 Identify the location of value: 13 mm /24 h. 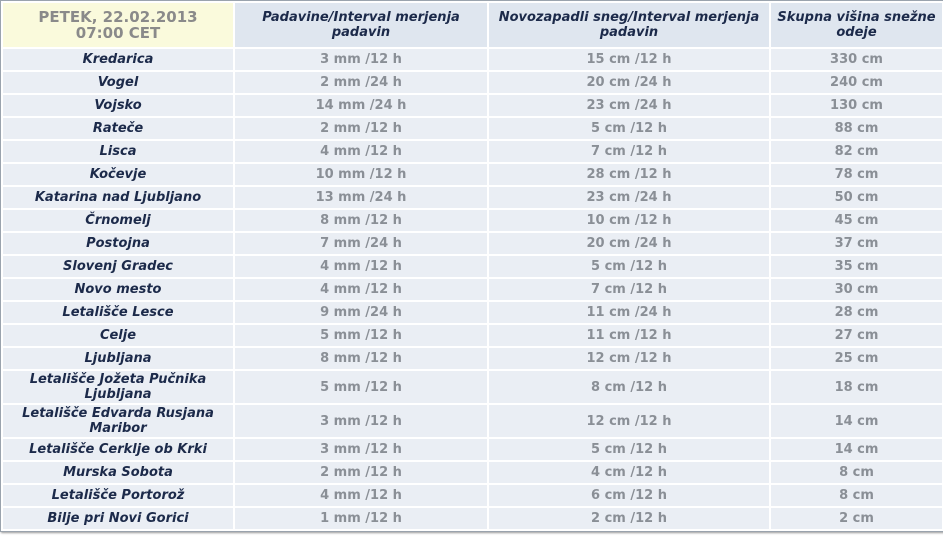
(361, 197).